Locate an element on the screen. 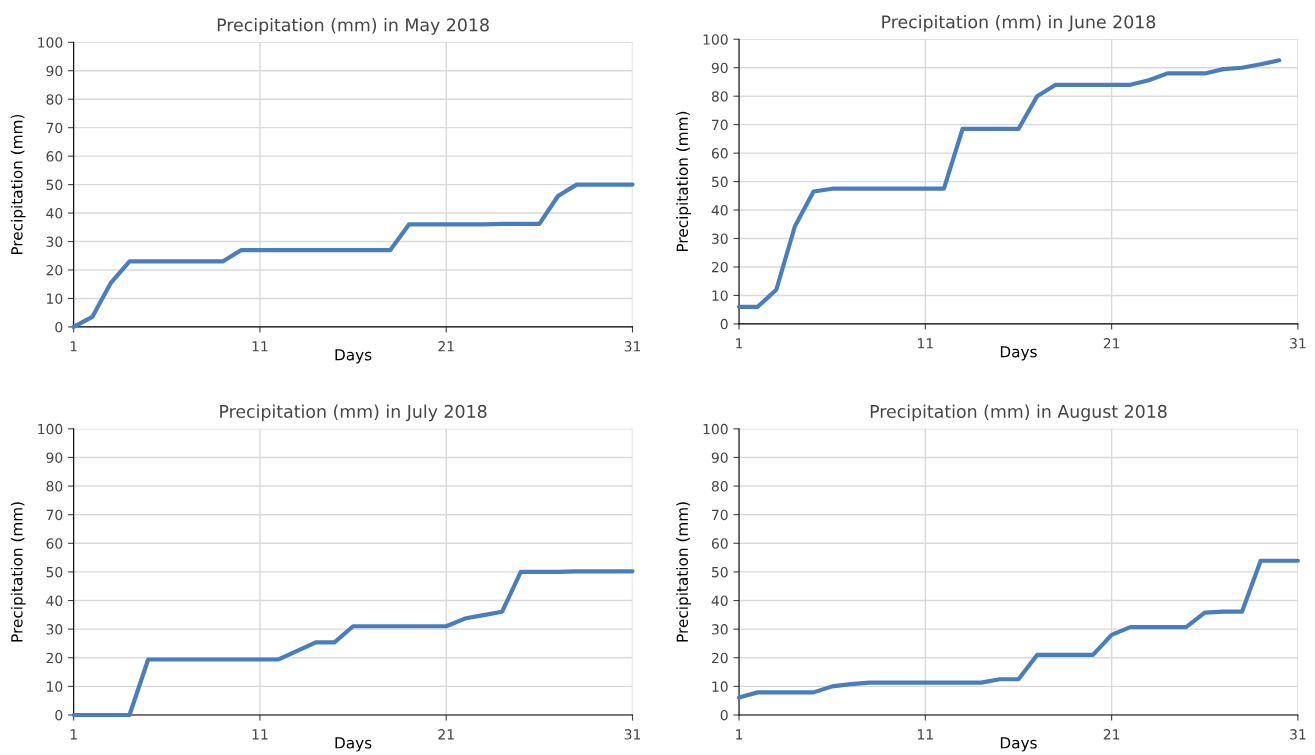 The image size is (1315, 755). chart-title: Precipitation (mm) in June 2018 is located at coordinates (1019, 23).